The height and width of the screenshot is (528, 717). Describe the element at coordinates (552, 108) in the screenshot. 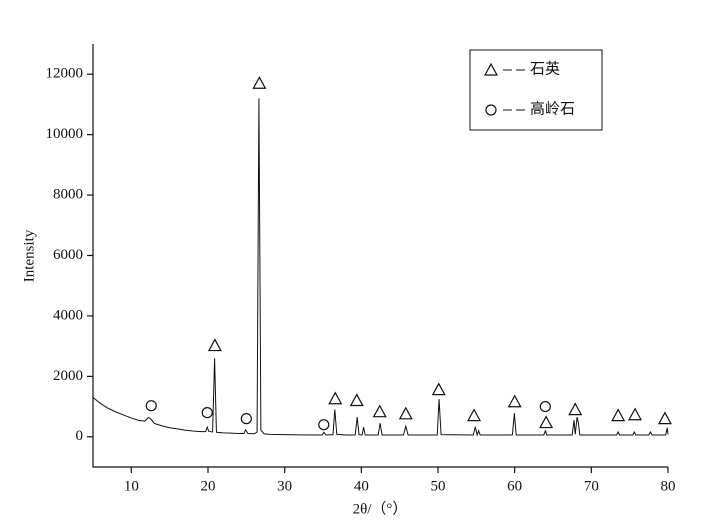

I see `legend-label: 高岭石` at that location.